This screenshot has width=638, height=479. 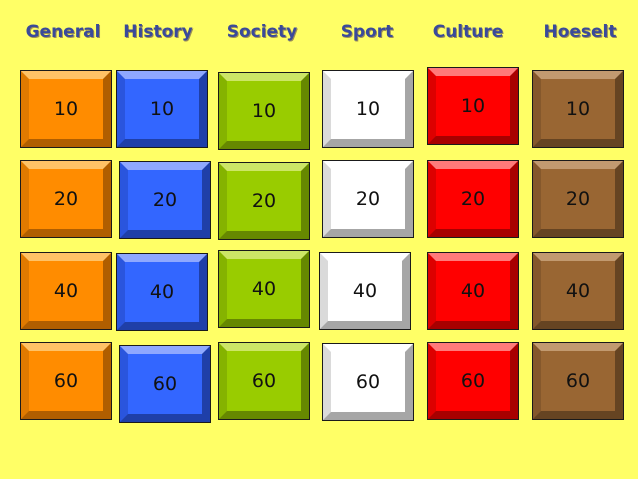 I want to click on tile-society-40: 40, so click(x=264, y=289).